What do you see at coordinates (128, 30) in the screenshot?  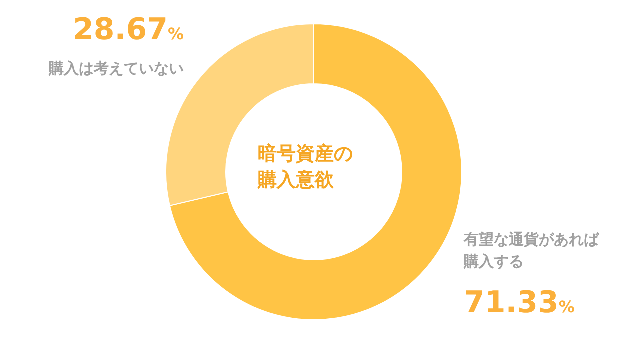 I see `data-label: 28.67%` at bounding box center [128, 30].